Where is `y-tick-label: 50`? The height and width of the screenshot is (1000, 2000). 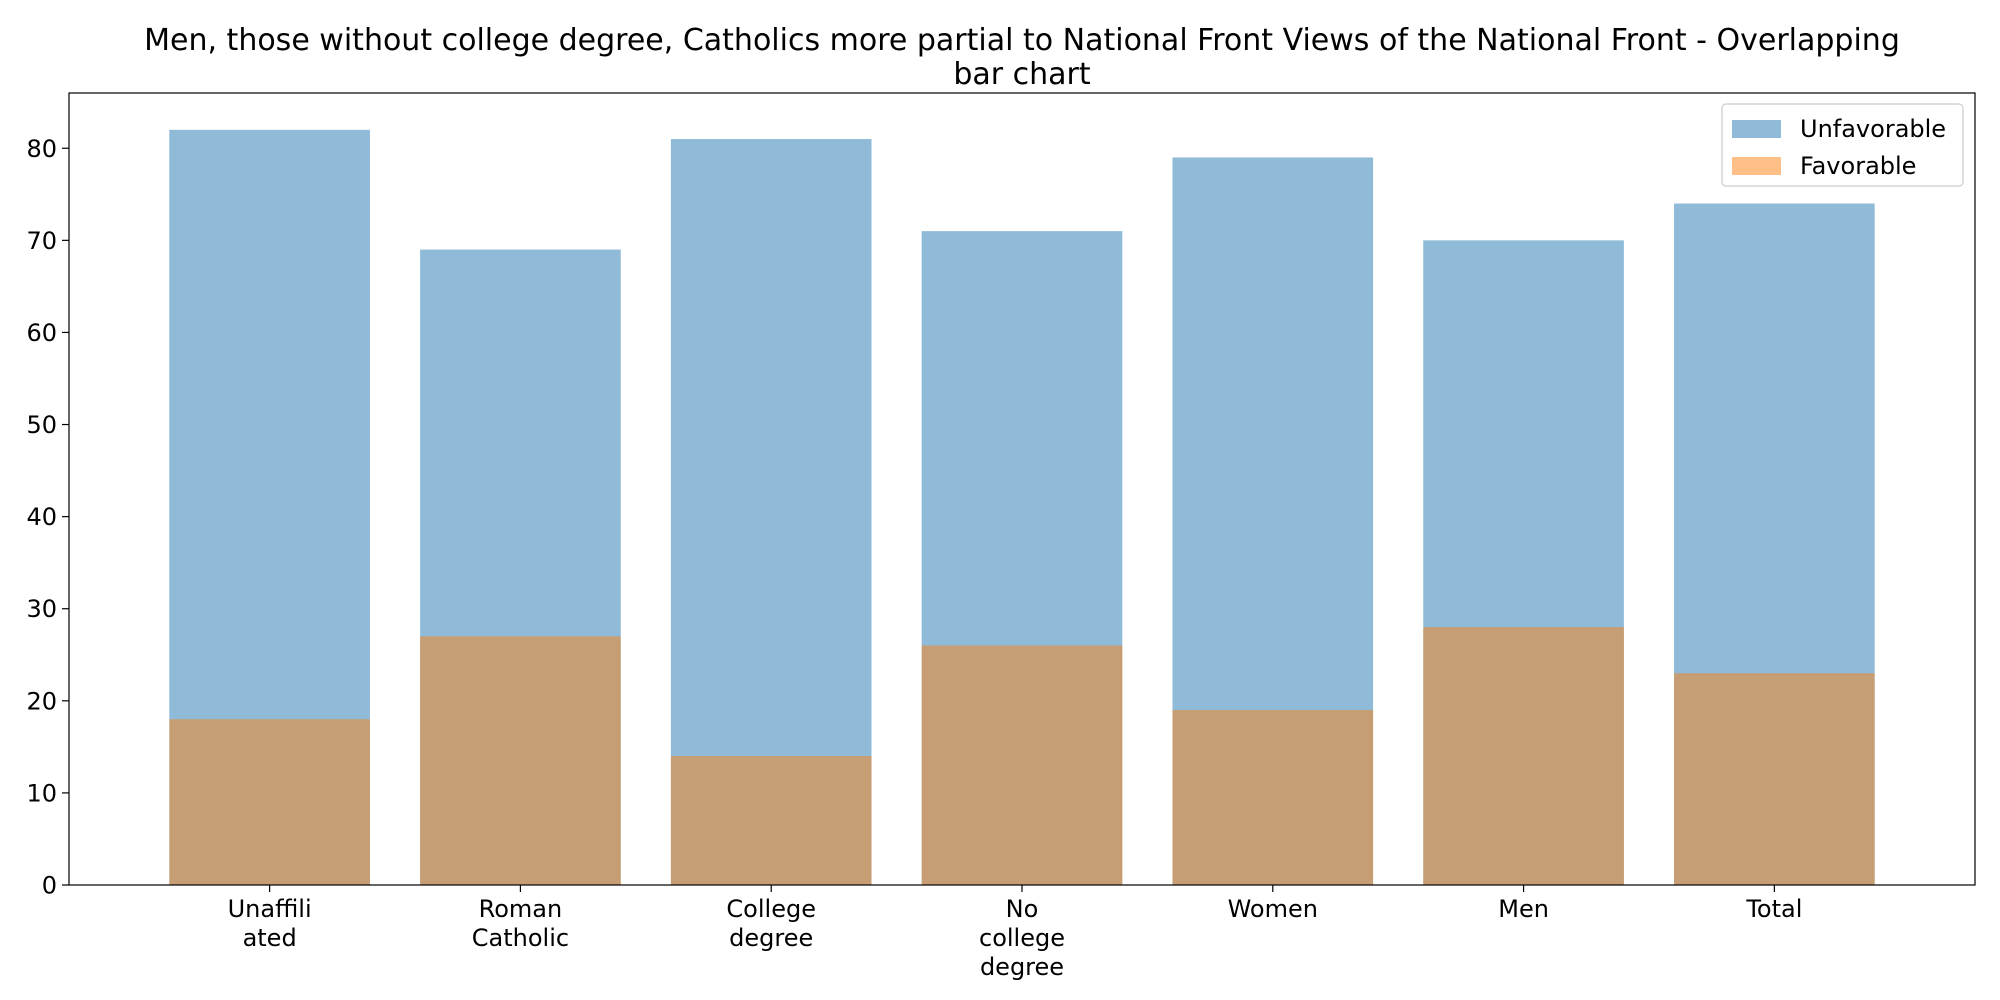 y-tick-label: 50 is located at coordinates (41, 425).